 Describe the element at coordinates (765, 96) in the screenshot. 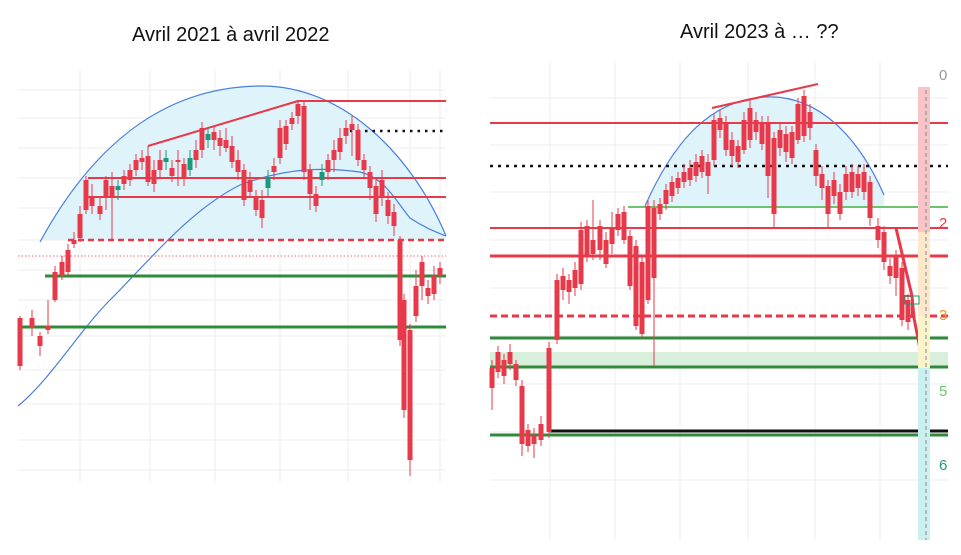

I see `right-trendline` at that location.